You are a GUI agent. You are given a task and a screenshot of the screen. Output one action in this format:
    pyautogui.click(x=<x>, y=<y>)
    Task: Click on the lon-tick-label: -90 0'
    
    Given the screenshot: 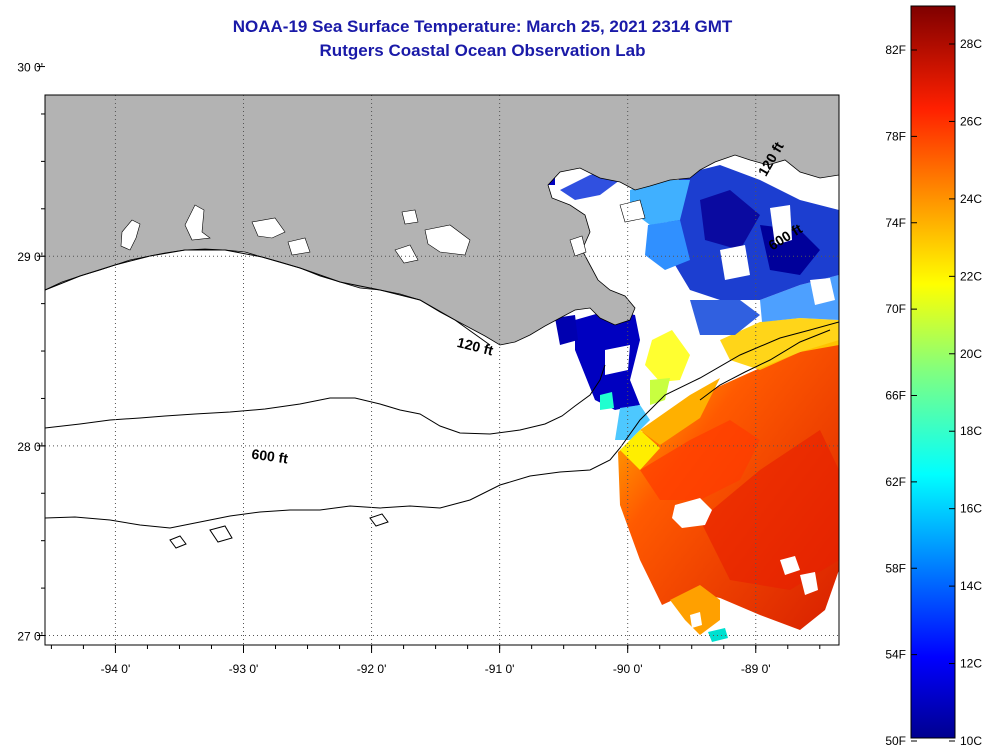 What is the action you would take?
    pyautogui.click(x=628, y=669)
    